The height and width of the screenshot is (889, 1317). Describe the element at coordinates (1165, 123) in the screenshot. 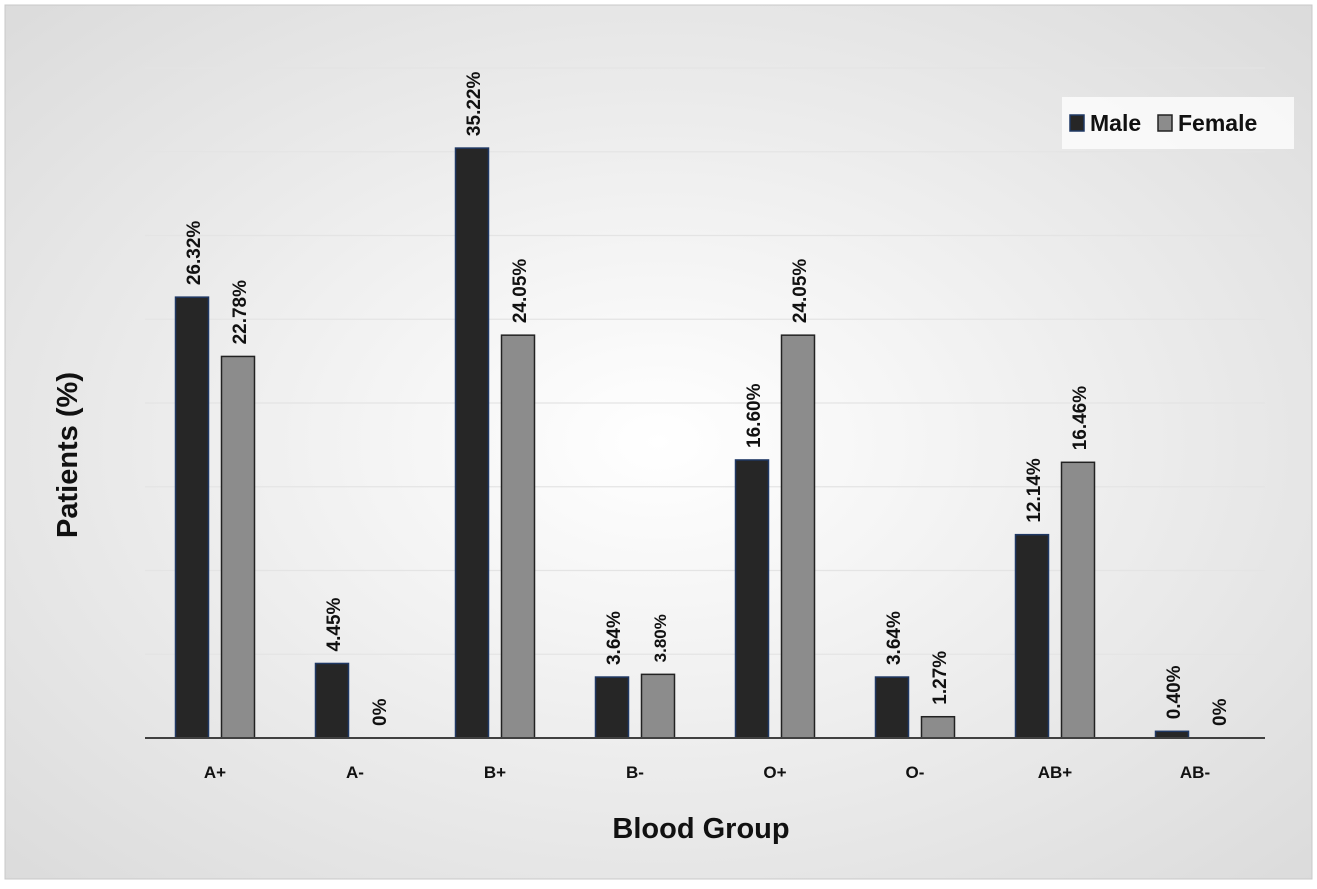

I see `legend-swatch-female` at that location.